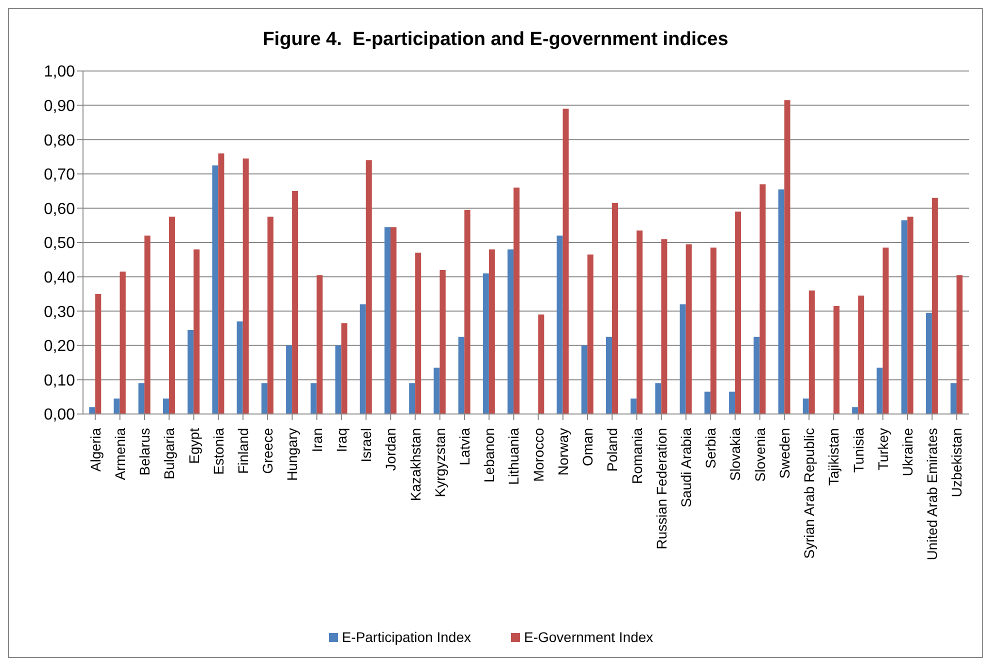 Image resolution: width=983 pixels, height=665 pixels. I want to click on x-tick-label: Kazakhstan, so click(415, 465).